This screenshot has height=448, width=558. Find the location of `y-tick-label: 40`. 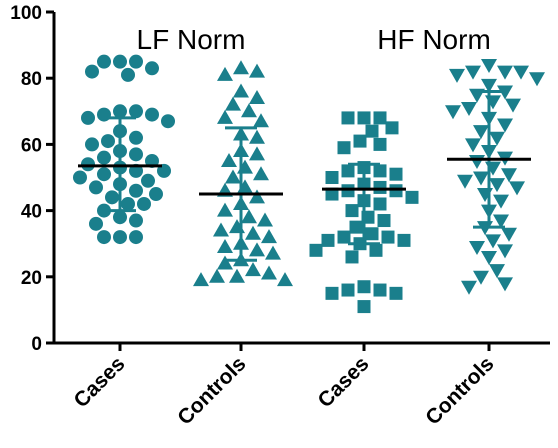

y-tick-label: 40 is located at coordinates (31, 212).